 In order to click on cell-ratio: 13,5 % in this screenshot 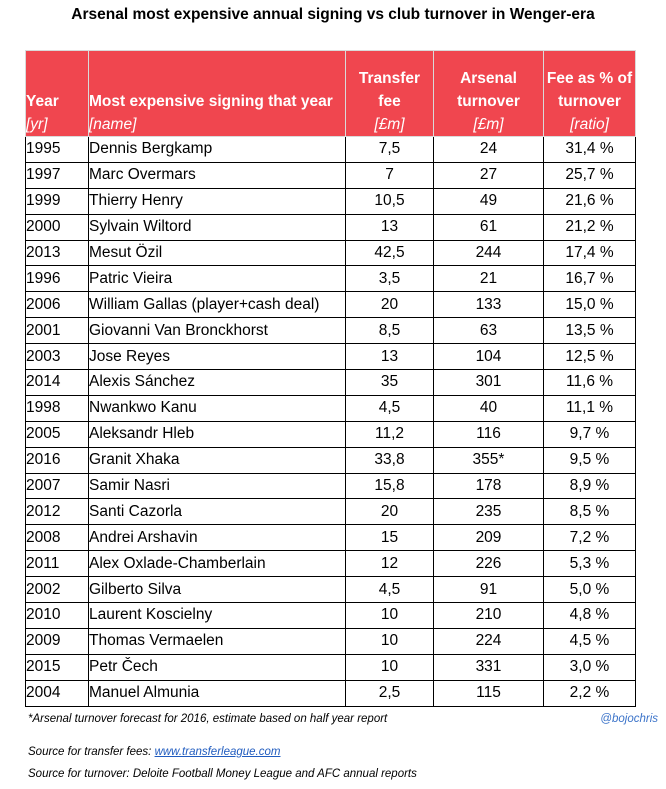, I will do `click(589, 331)`.